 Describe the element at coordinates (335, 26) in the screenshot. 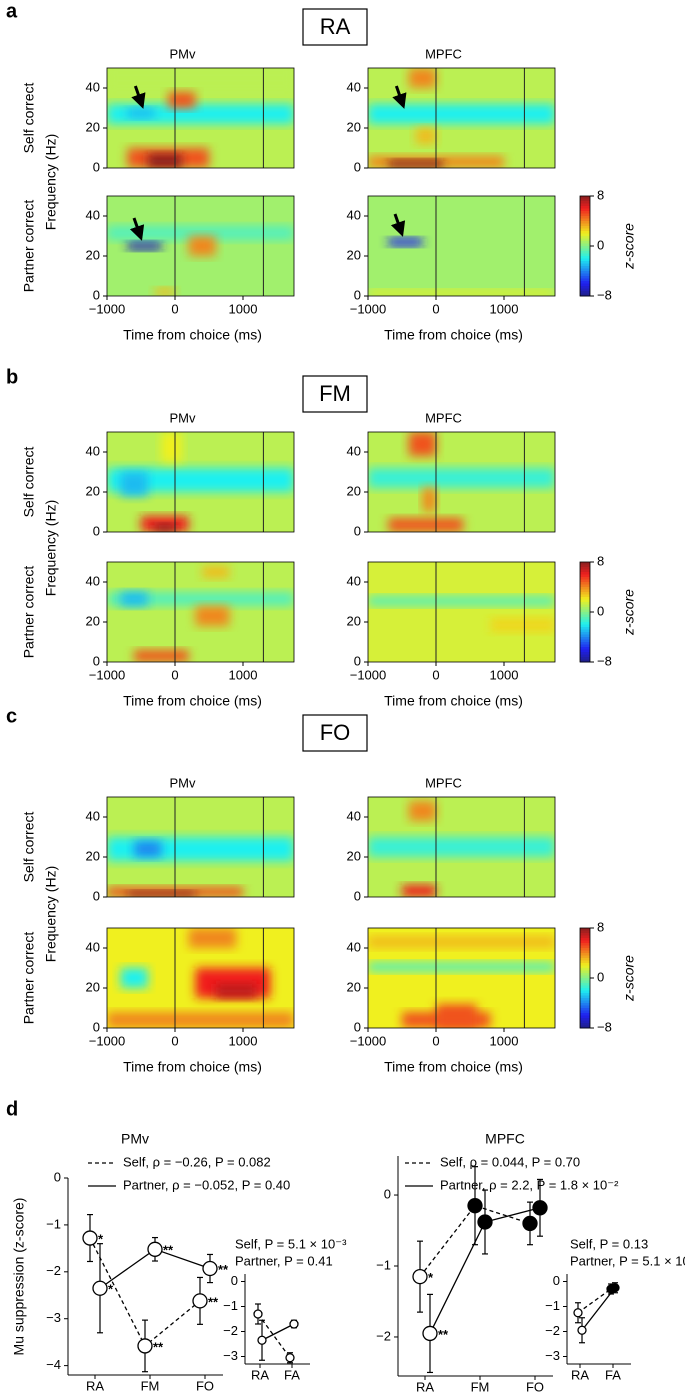

I see `panel-title: RA` at that location.